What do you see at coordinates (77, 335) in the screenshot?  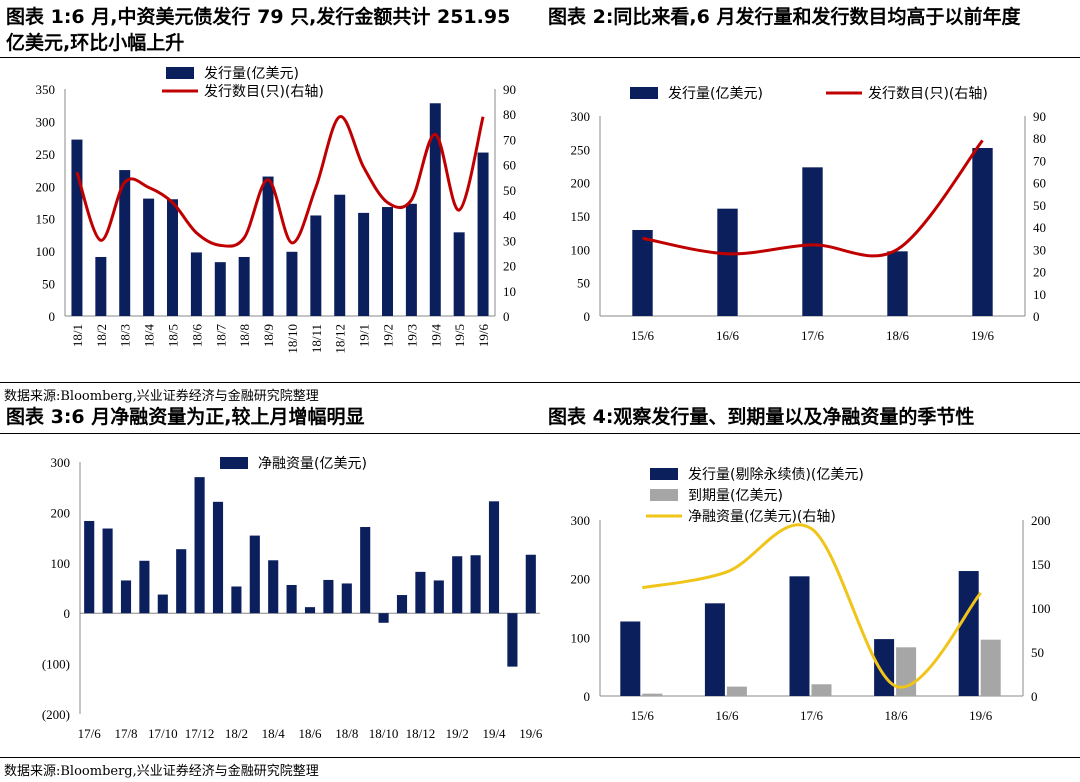 I see `x-tick-label: 18/1` at bounding box center [77, 335].